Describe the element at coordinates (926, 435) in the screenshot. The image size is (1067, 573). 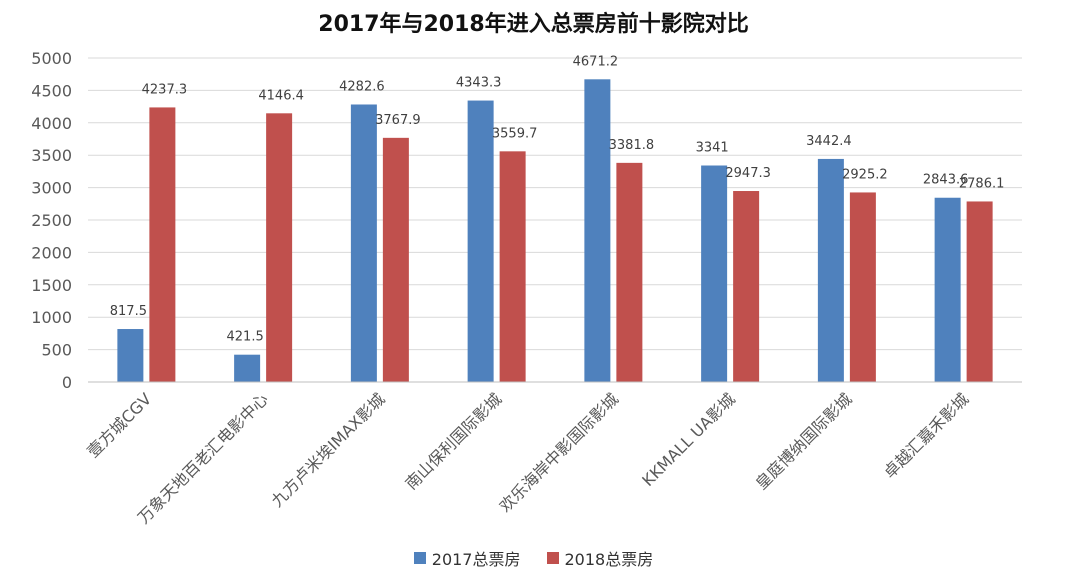
I see `x-tick-label: 卓越汇嘉禾影城` at that location.